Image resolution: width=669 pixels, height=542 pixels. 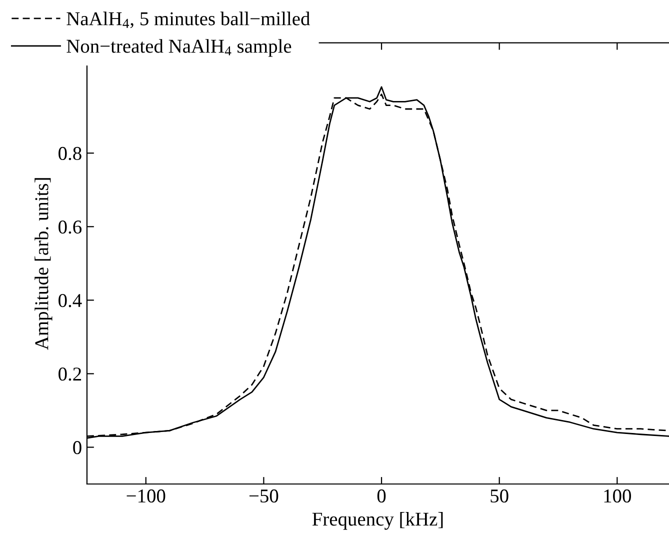 I want to click on y-tick-label: 0.2, so click(x=70, y=374).